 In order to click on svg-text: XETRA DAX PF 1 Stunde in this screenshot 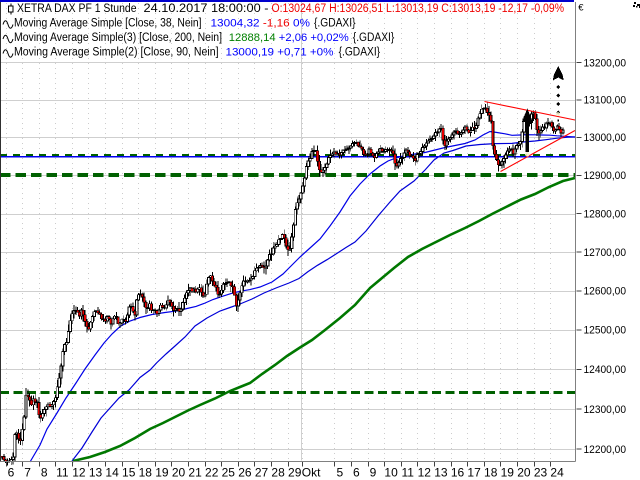, I will do `click(77, 9)`.